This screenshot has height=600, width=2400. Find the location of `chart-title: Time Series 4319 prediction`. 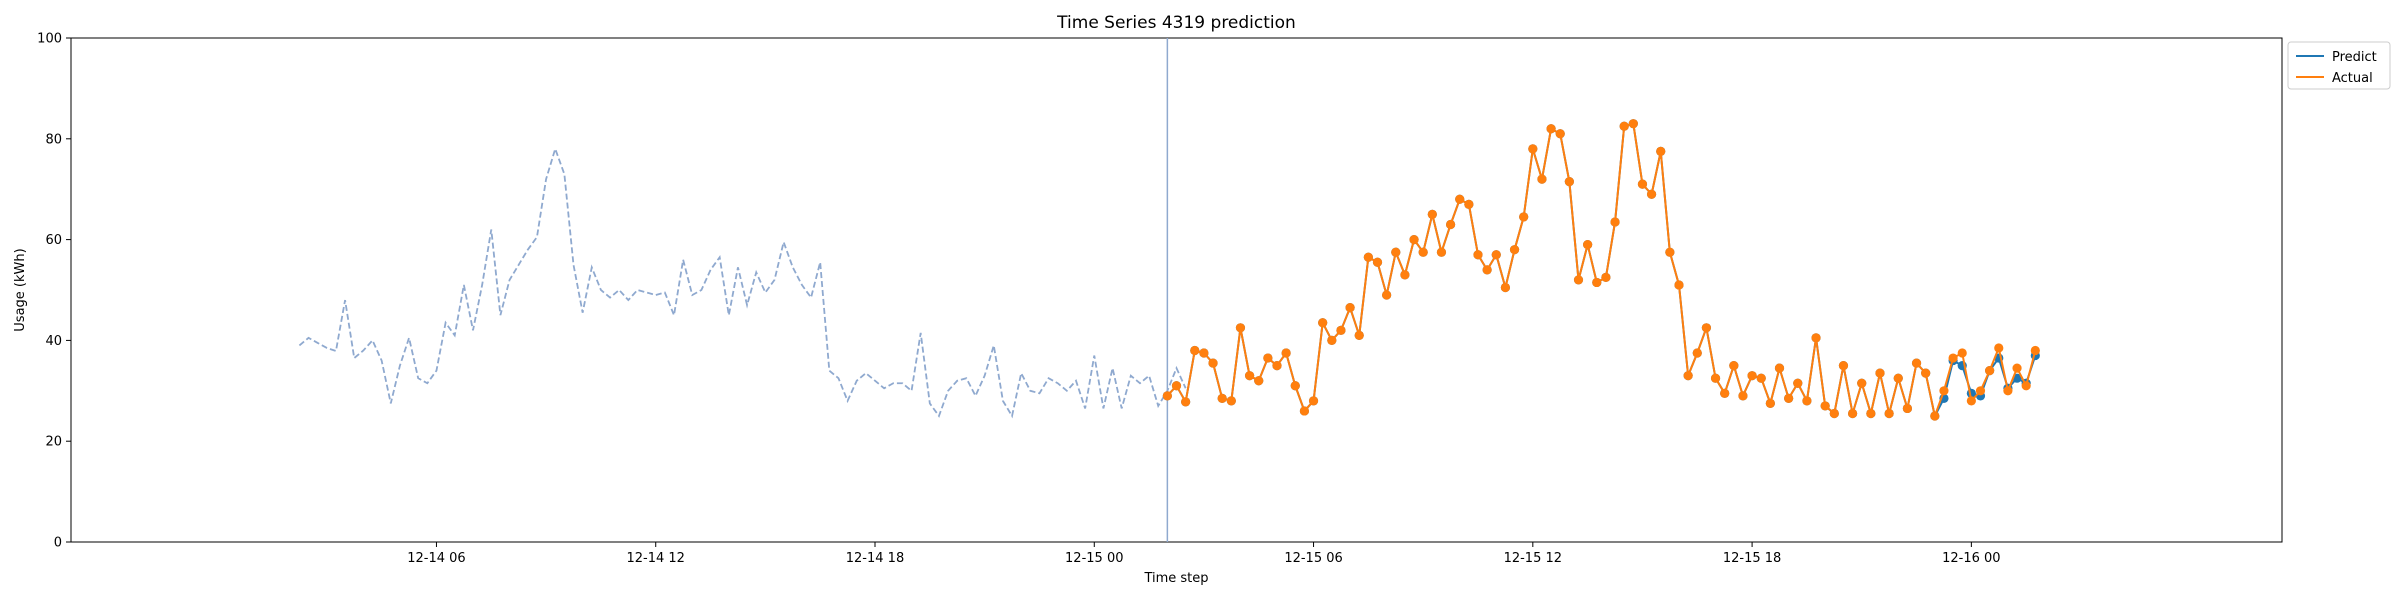

chart-title: Time Series 4319 prediction is located at coordinates (1176, 23).